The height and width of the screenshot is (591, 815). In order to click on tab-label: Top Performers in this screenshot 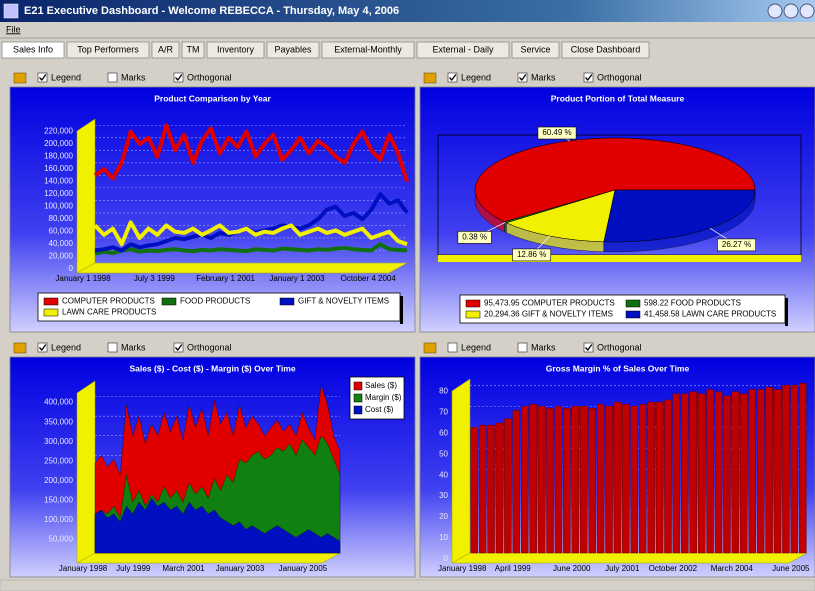, I will do `click(108, 49)`.